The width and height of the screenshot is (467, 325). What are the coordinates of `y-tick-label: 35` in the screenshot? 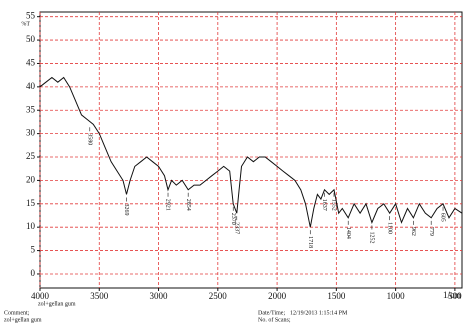 It's located at (31, 109).